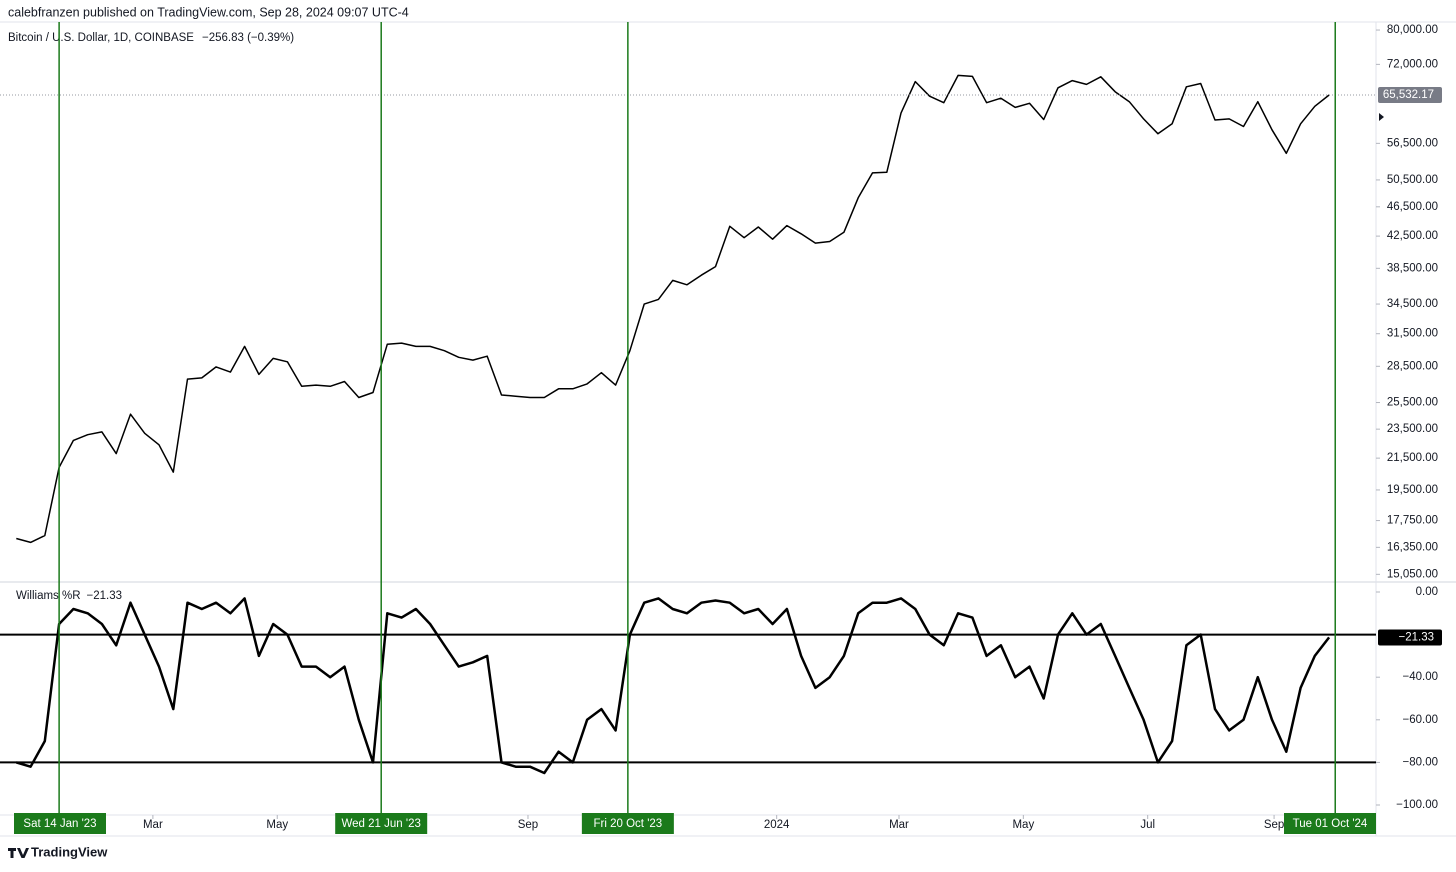 This screenshot has width=1456, height=872. What do you see at coordinates (105, 596) in the screenshot?
I see `indicator-value: −21.33` at bounding box center [105, 596].